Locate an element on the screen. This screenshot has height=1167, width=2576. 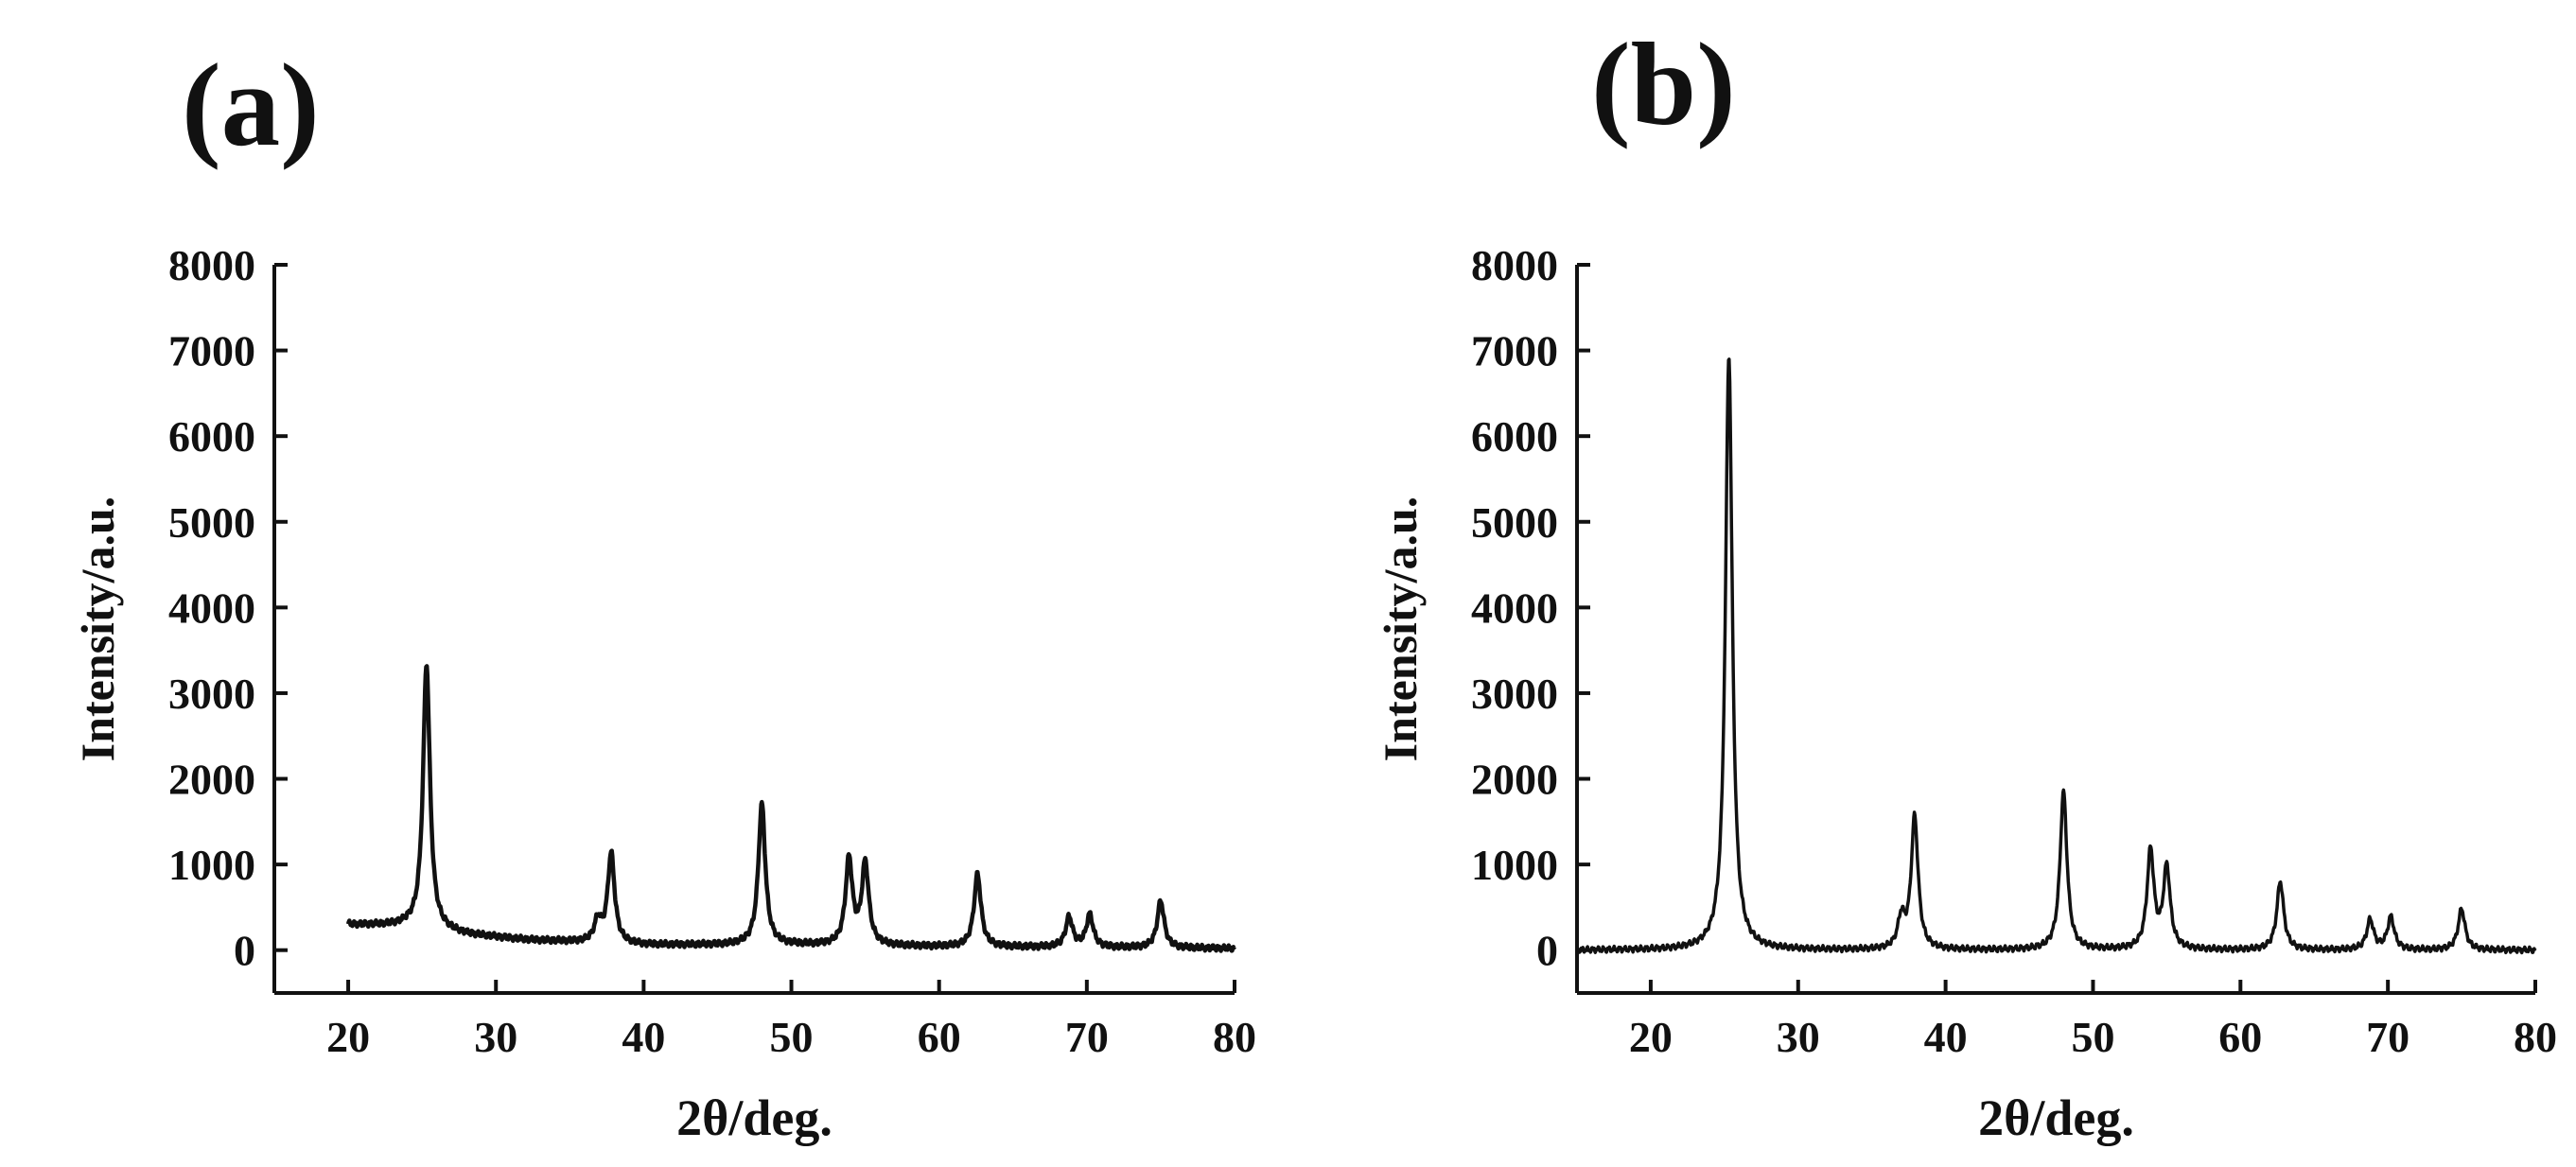
xrd-trace is located at coordinates (790, 808).